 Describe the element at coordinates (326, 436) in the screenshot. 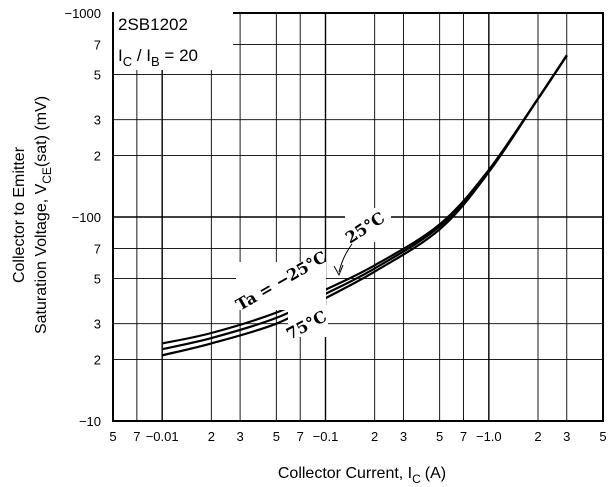

I see `x-tick-label-7: −0.1` at that location.